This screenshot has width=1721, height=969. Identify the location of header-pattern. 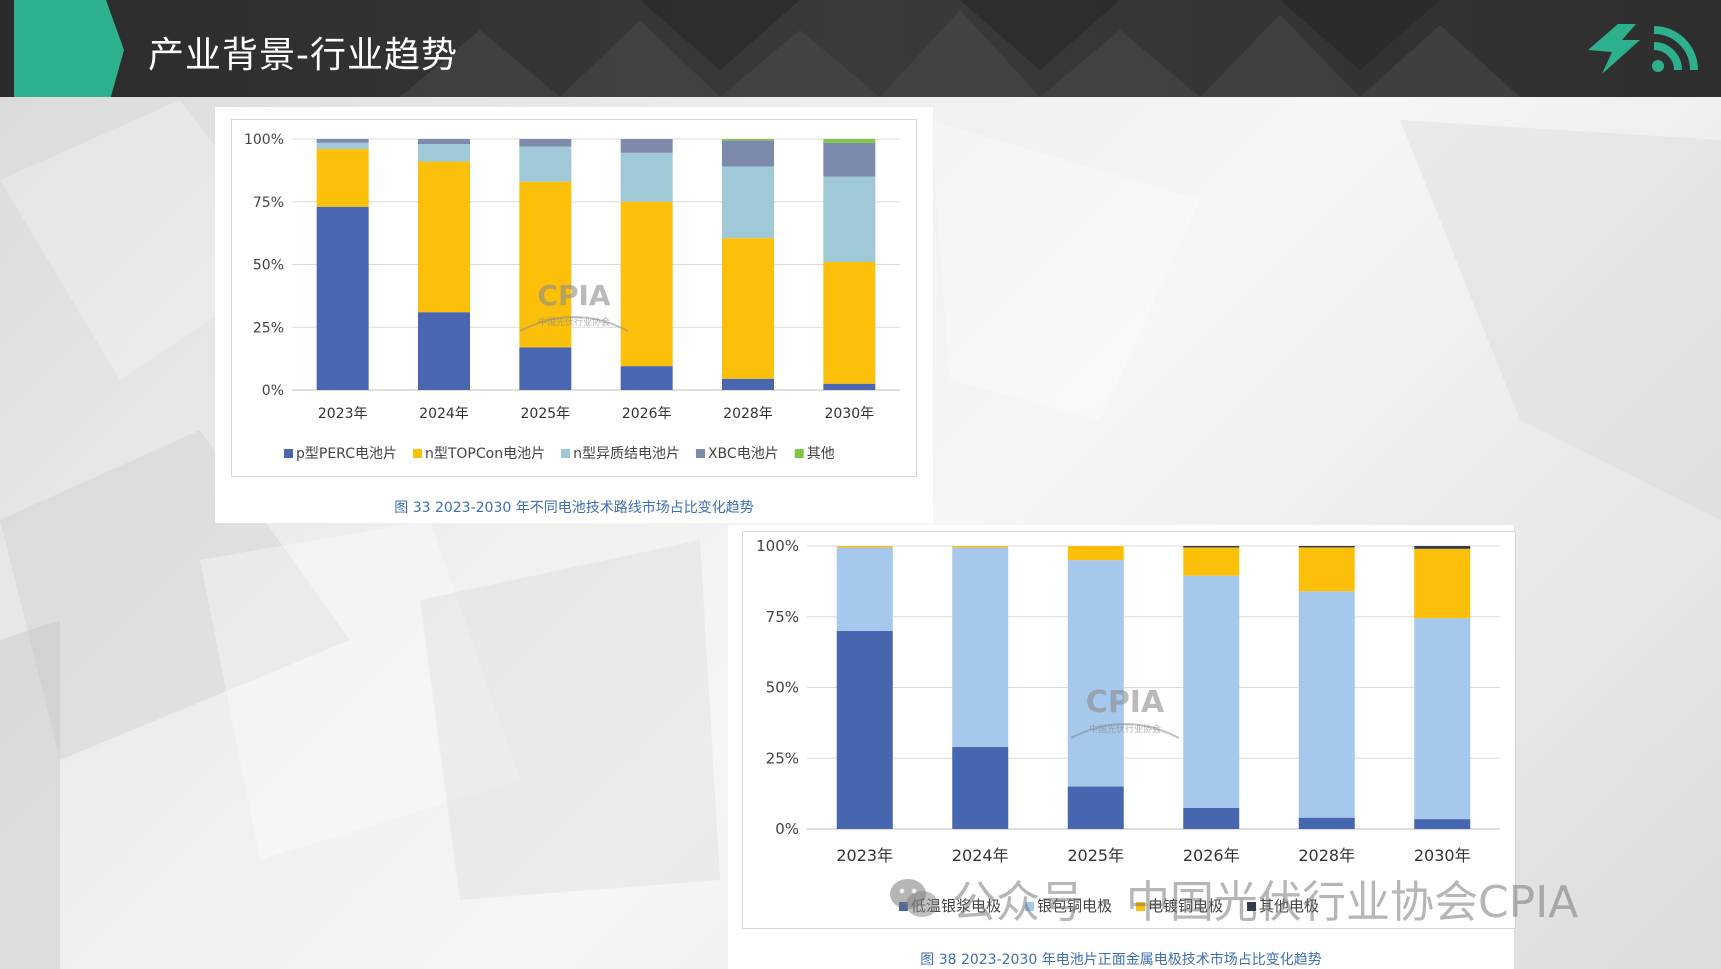
(960, 48).